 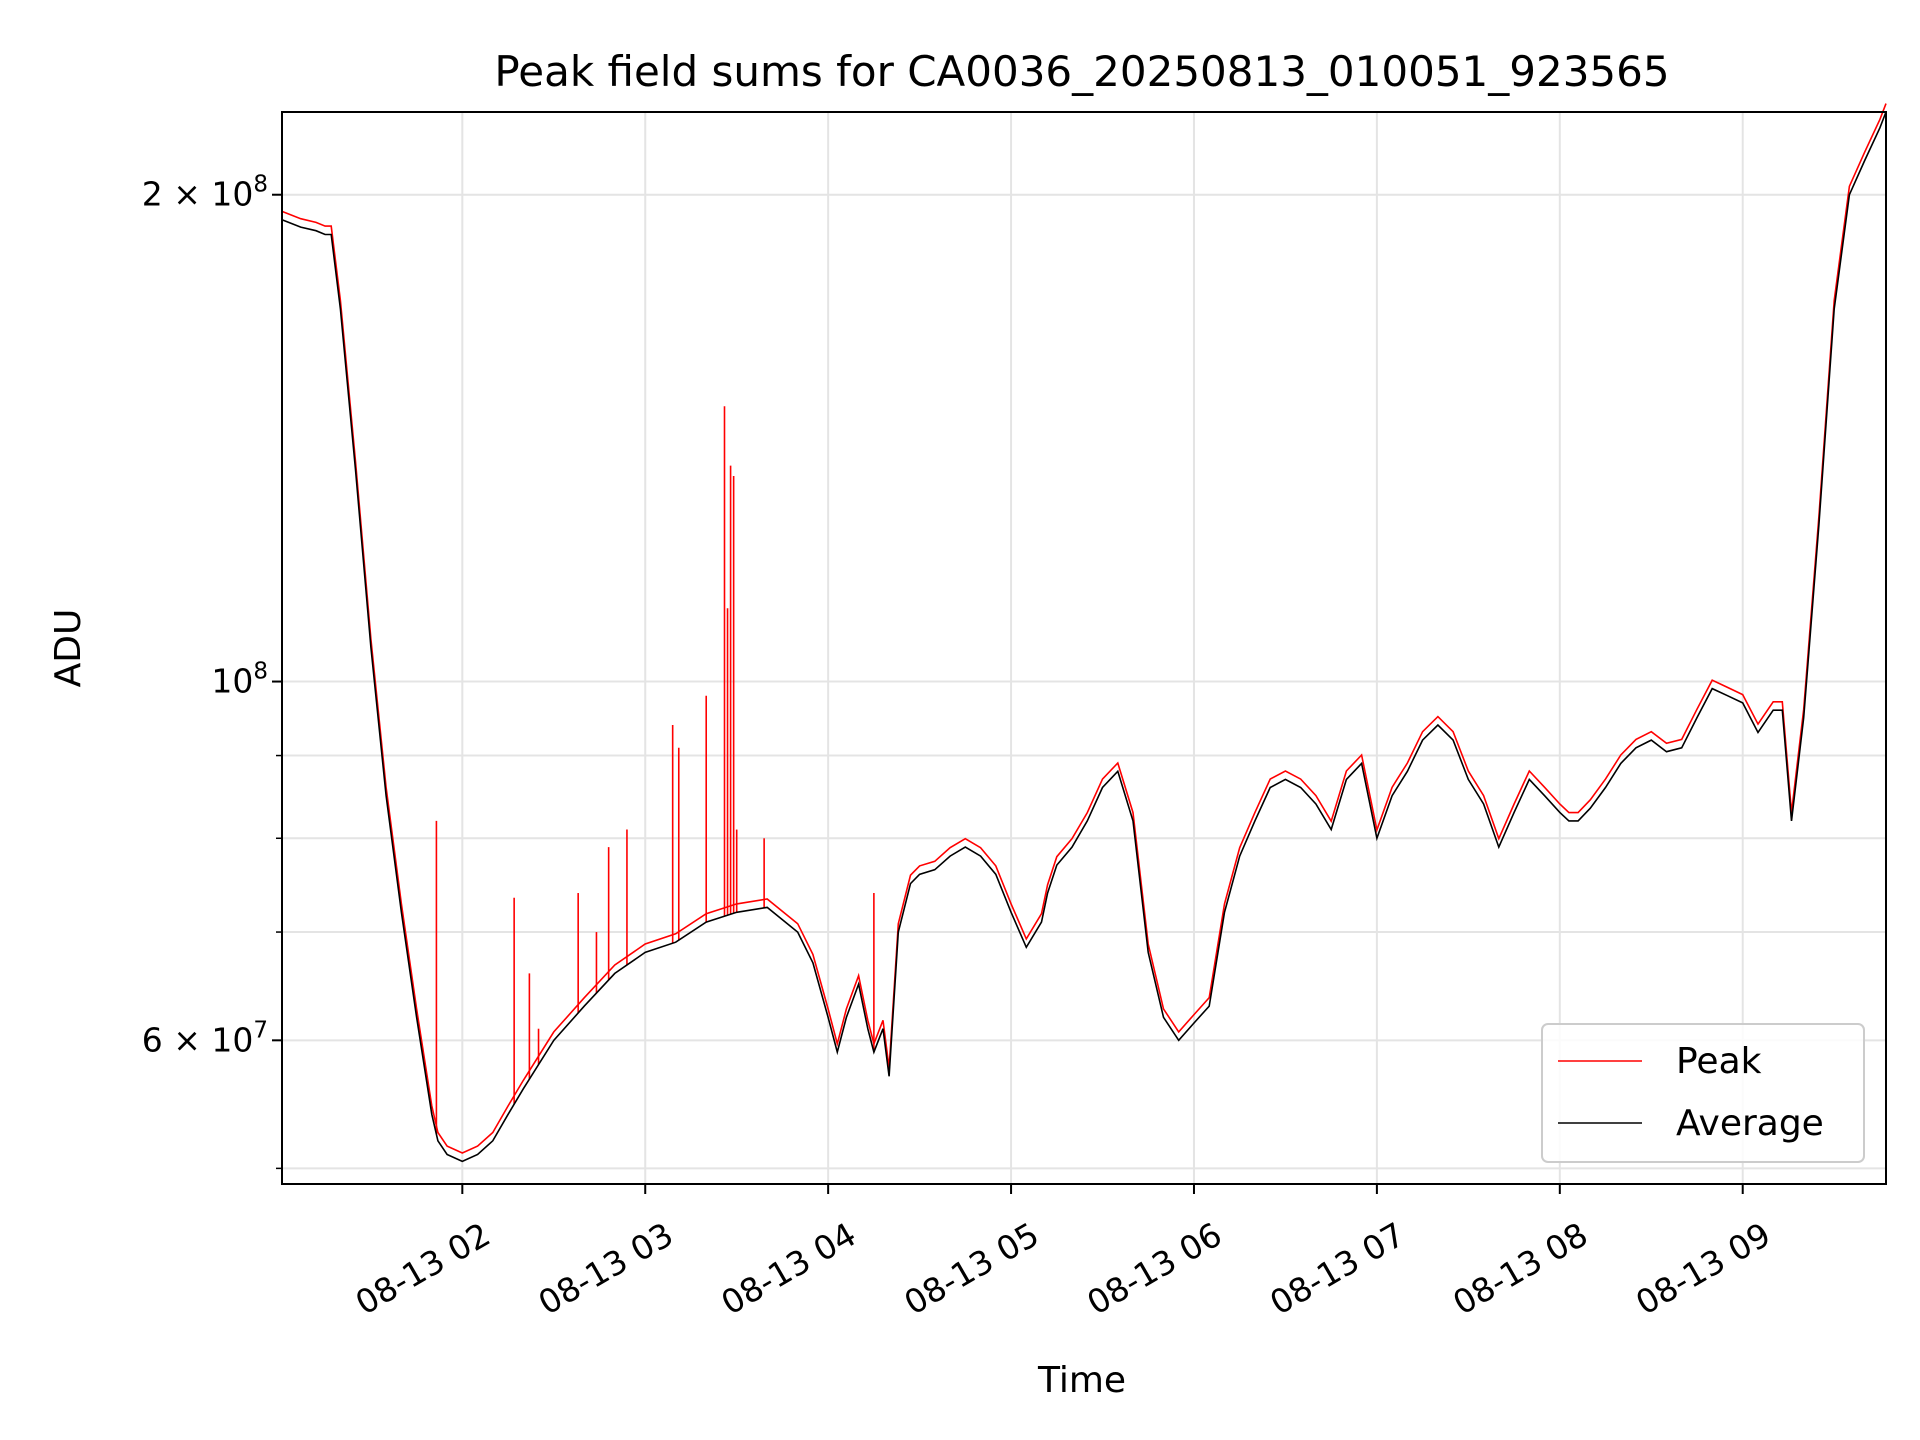 What do you see at coordinates (239, 680) in the screenshot?
I see `y-tick-label: 108` at bounding box center [239, 680].